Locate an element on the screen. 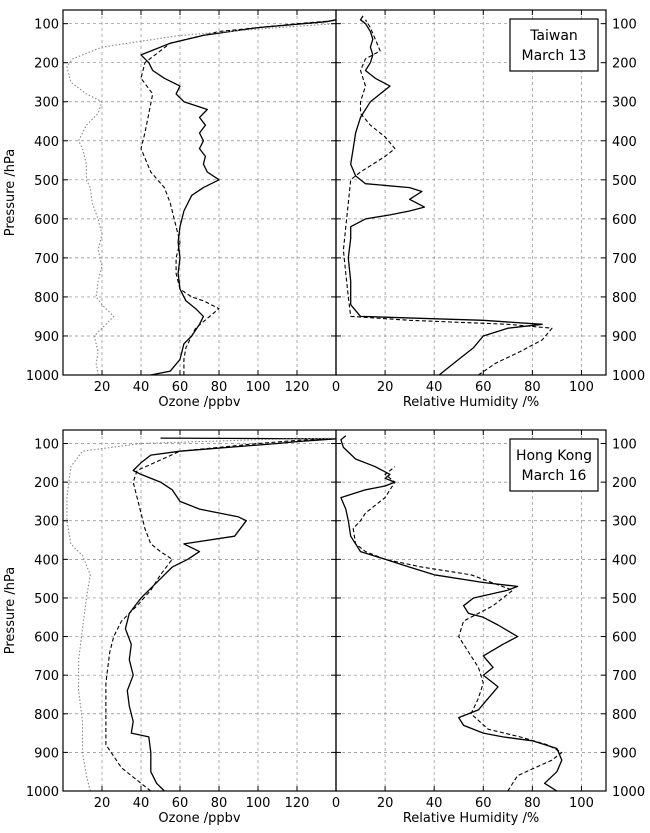  legend-box: Hong Kong March 16 is located at coordinates (554, 465).